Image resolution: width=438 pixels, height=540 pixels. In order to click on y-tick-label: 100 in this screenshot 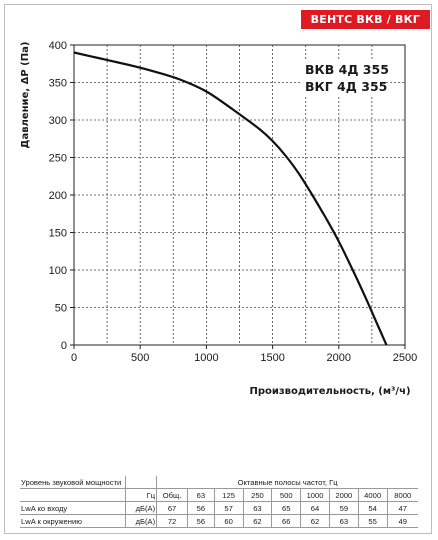, I will do `click(58, 271)`.